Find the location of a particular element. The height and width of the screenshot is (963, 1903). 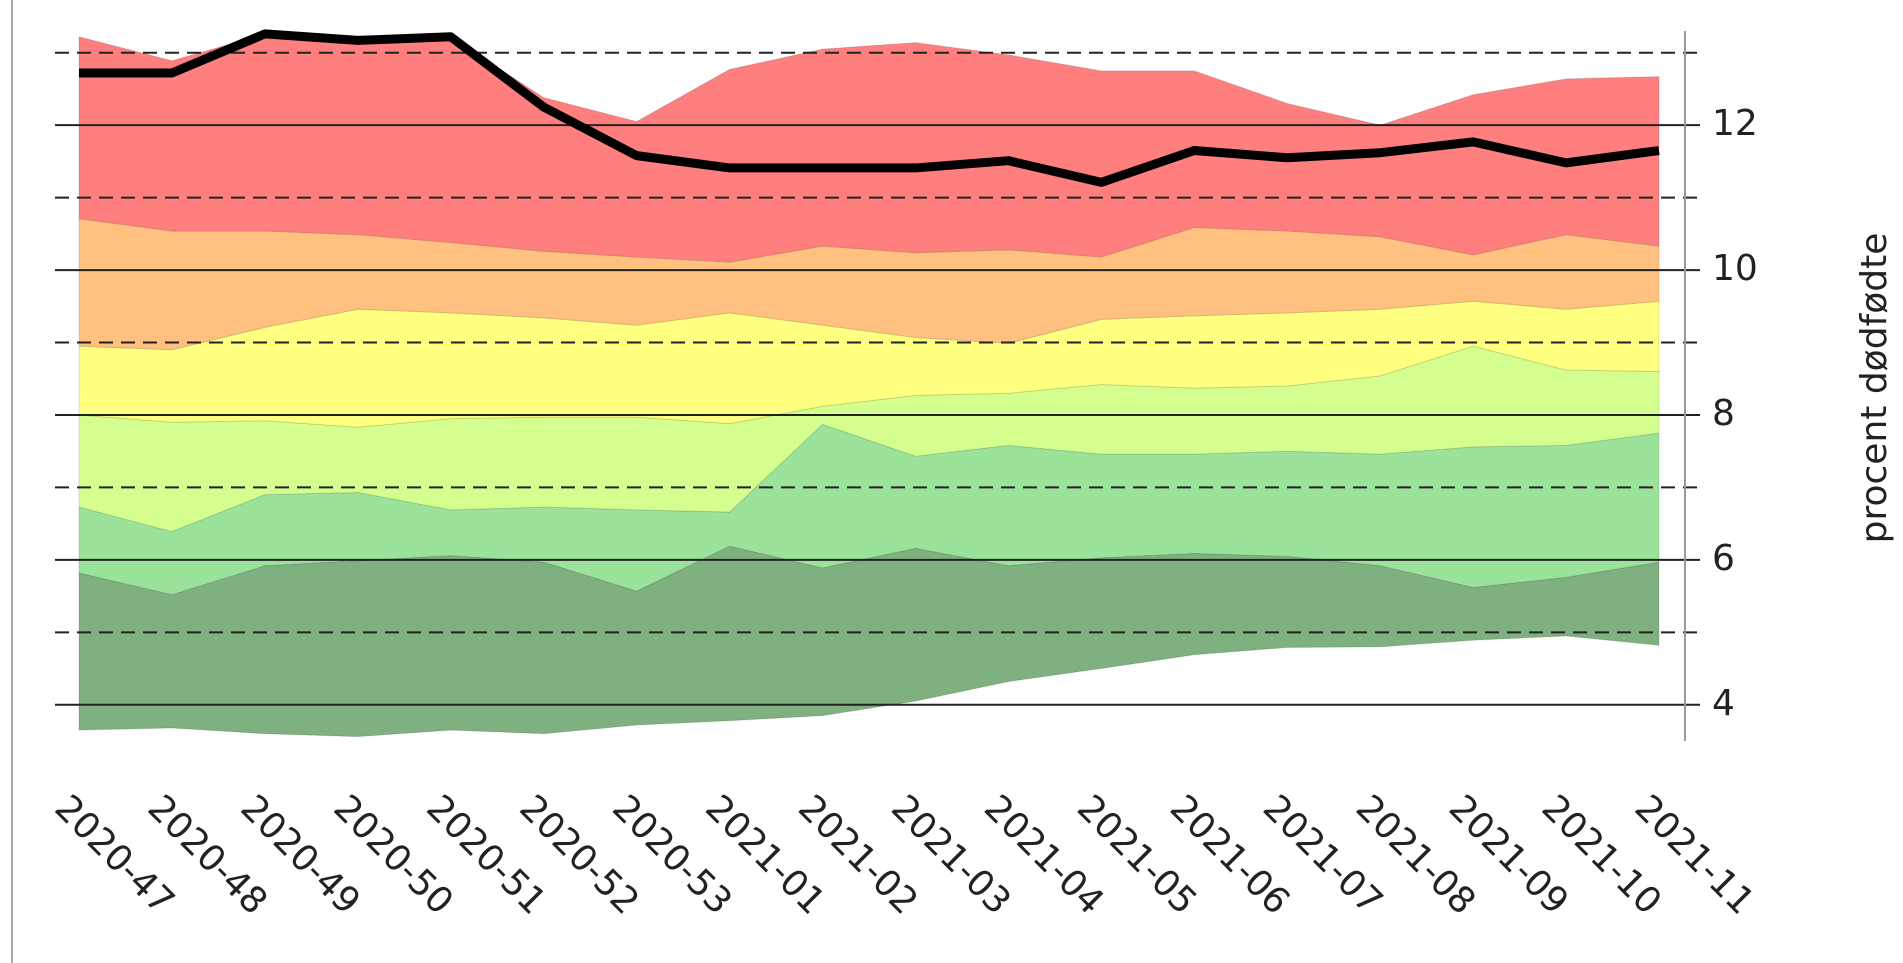

y-axis-label: procent dødfødte is located at coordinates (1874, 388).